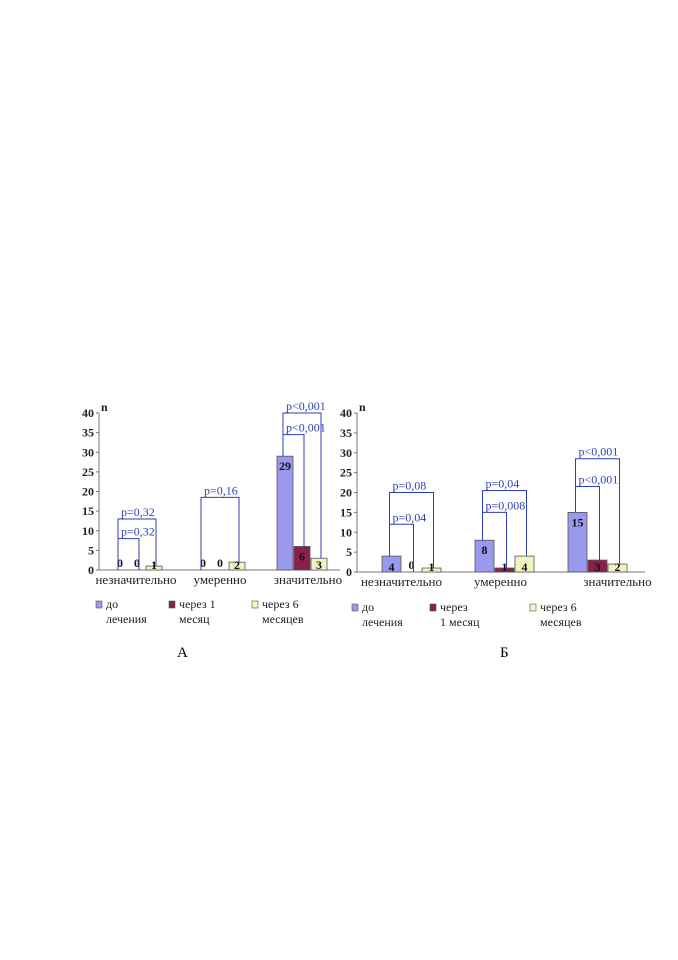 This screenshot has height=960, width=678. Describe the element at coordinates (280, 604) in the screenshot. I see `chart-a-legend-label: через 6` at that location.